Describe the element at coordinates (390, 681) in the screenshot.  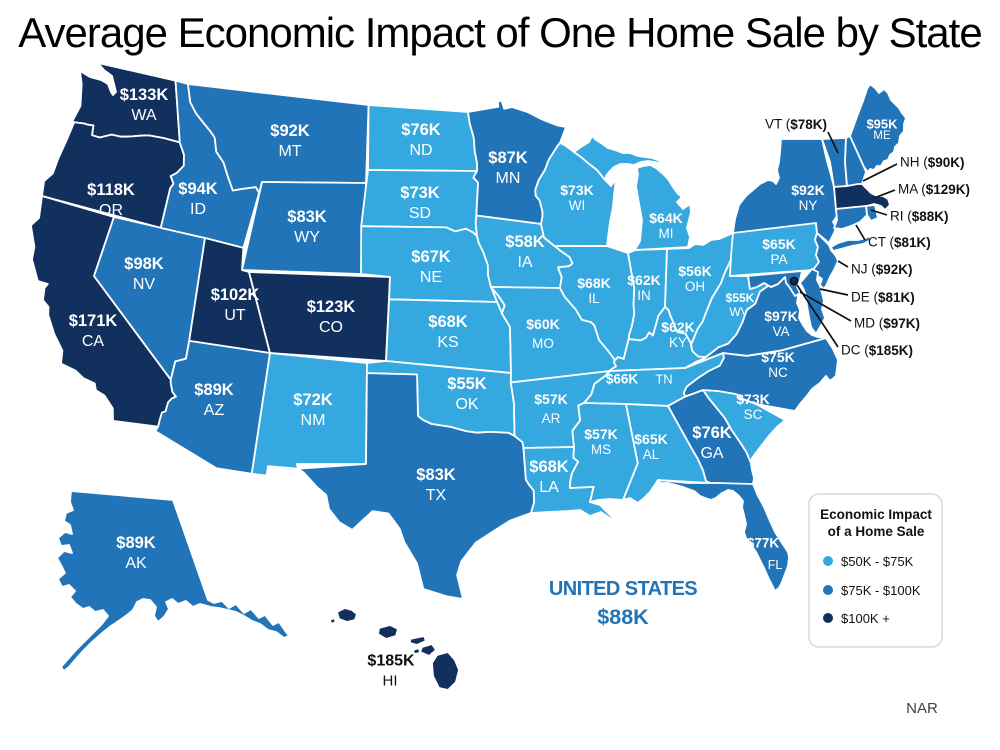
I see `svg-text: HI` at that location.